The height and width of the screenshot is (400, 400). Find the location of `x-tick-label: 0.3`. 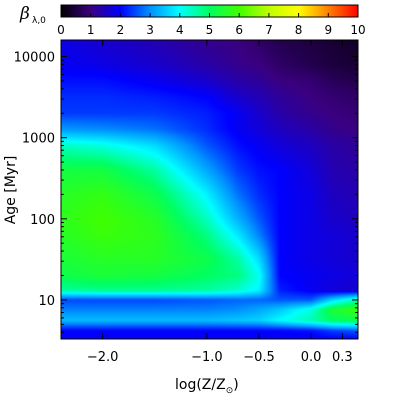

x-tick-label: 0.3 is located at coordinates (342, 357).